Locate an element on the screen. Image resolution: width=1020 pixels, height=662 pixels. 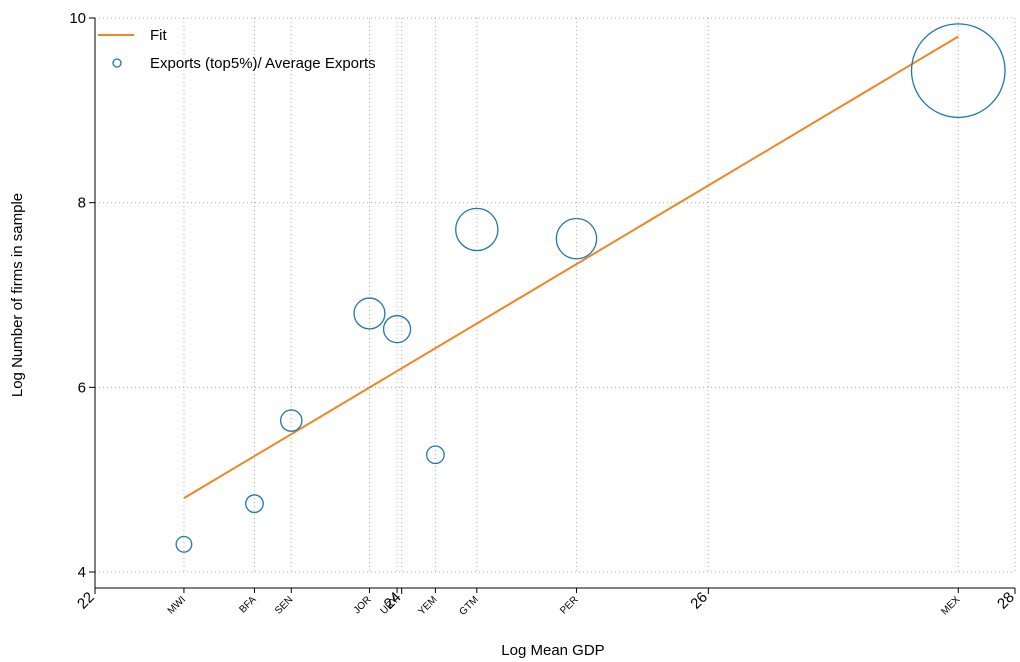
legend-marker-swatch is located at coordinates (117, 63).